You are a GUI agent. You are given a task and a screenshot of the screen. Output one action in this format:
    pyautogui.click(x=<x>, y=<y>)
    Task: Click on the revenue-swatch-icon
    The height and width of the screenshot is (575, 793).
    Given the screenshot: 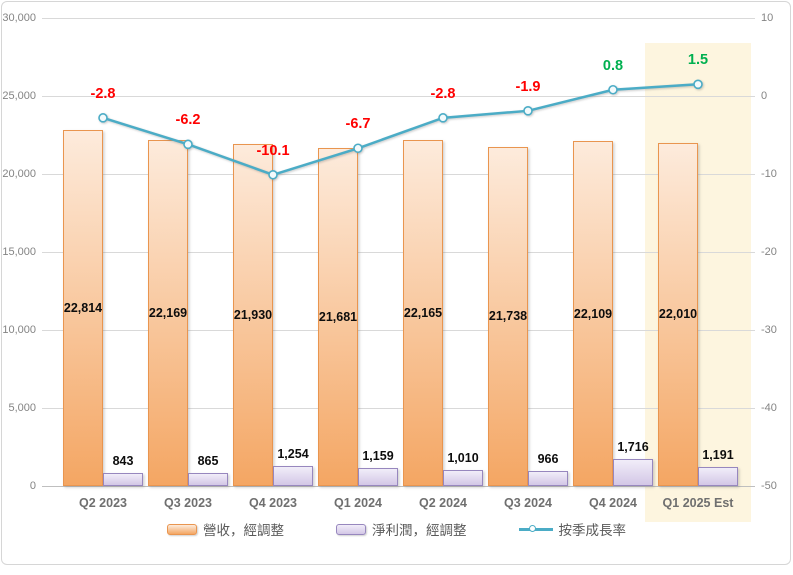 What is the action you would take?
    pyautogui.click(x=182, y=529)
    